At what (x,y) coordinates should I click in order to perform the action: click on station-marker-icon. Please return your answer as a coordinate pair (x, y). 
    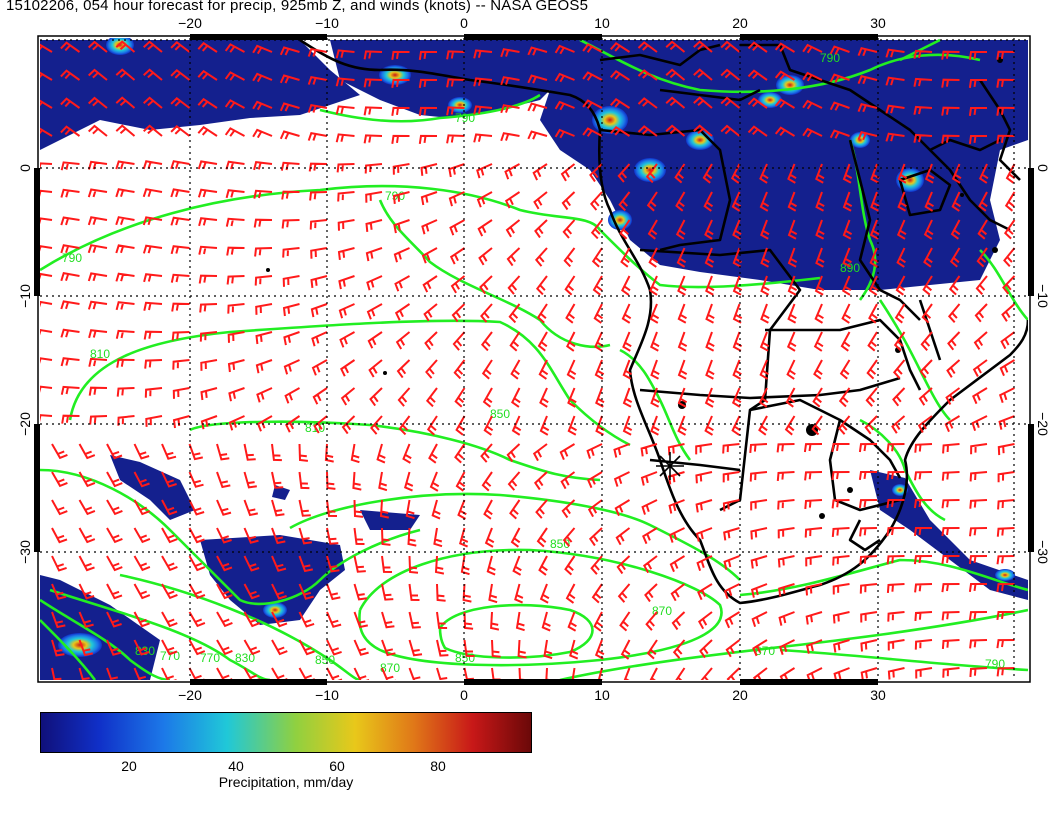
    Looking at the image, I should click on (670, 466).